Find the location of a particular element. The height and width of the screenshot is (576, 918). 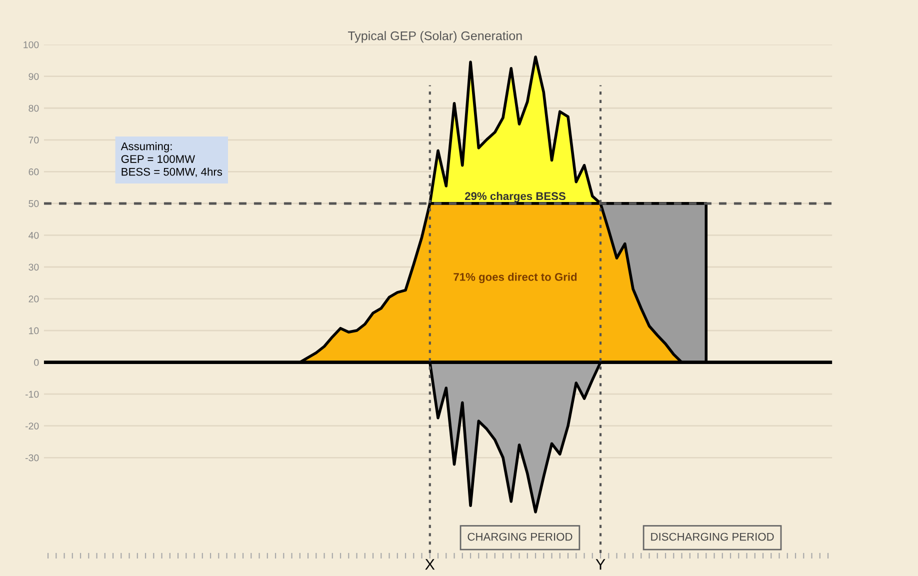

text: X is located at coordinates (430, 564).